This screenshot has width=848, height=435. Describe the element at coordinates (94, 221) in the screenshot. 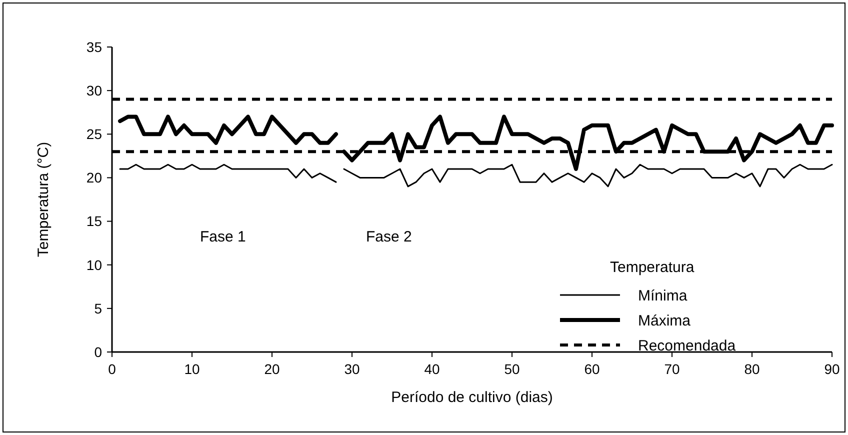

I see `y-tick-label: 15` at that location.